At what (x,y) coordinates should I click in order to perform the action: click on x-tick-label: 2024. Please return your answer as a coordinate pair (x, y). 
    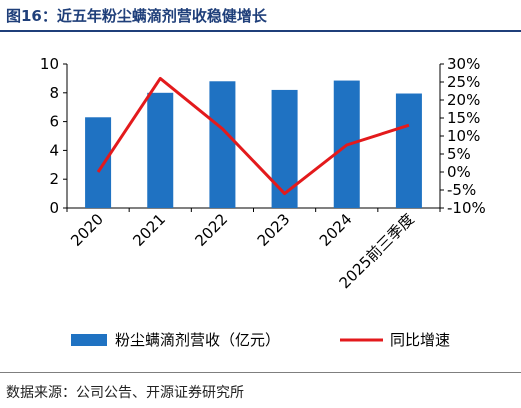
    Looking at the image, I should click on (336, 230).